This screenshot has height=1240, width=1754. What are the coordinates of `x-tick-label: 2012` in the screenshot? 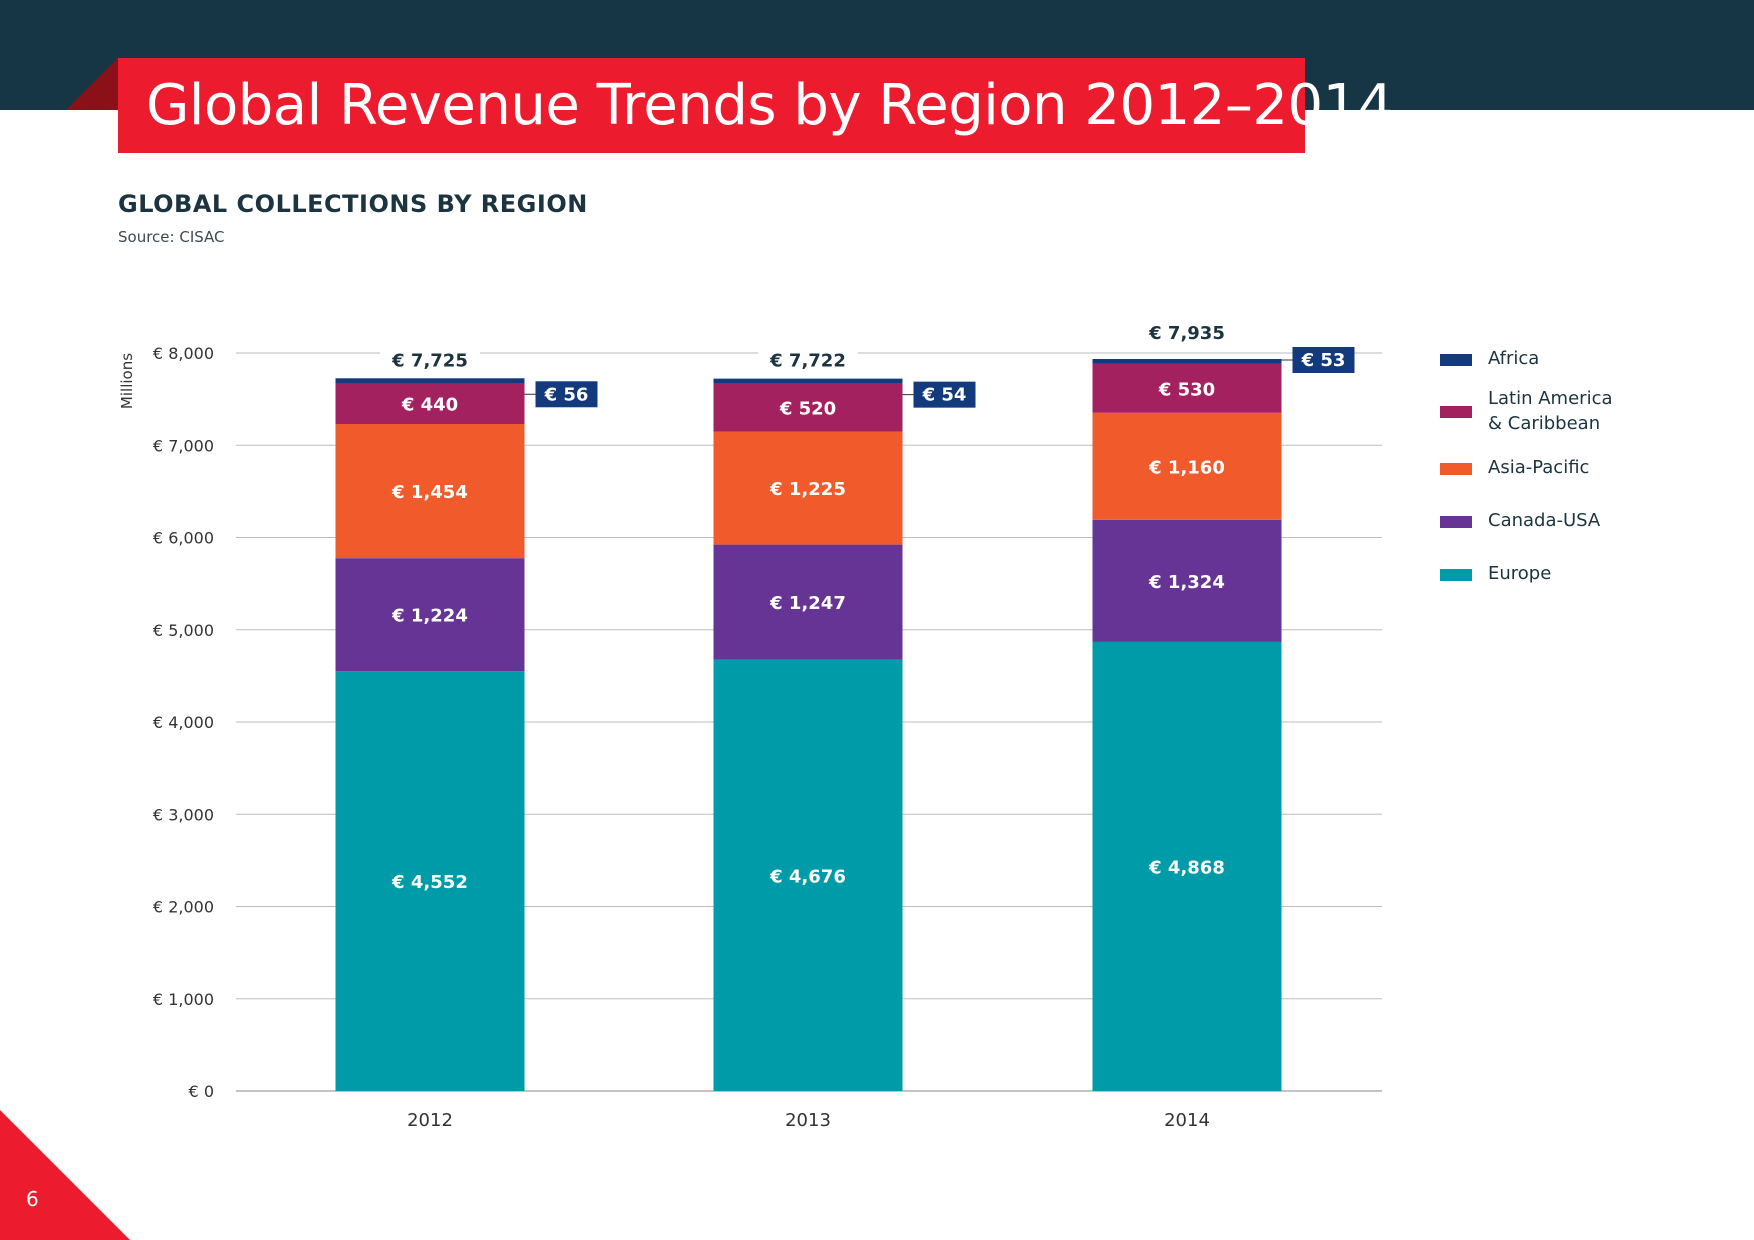 It's located at (430, 1120).